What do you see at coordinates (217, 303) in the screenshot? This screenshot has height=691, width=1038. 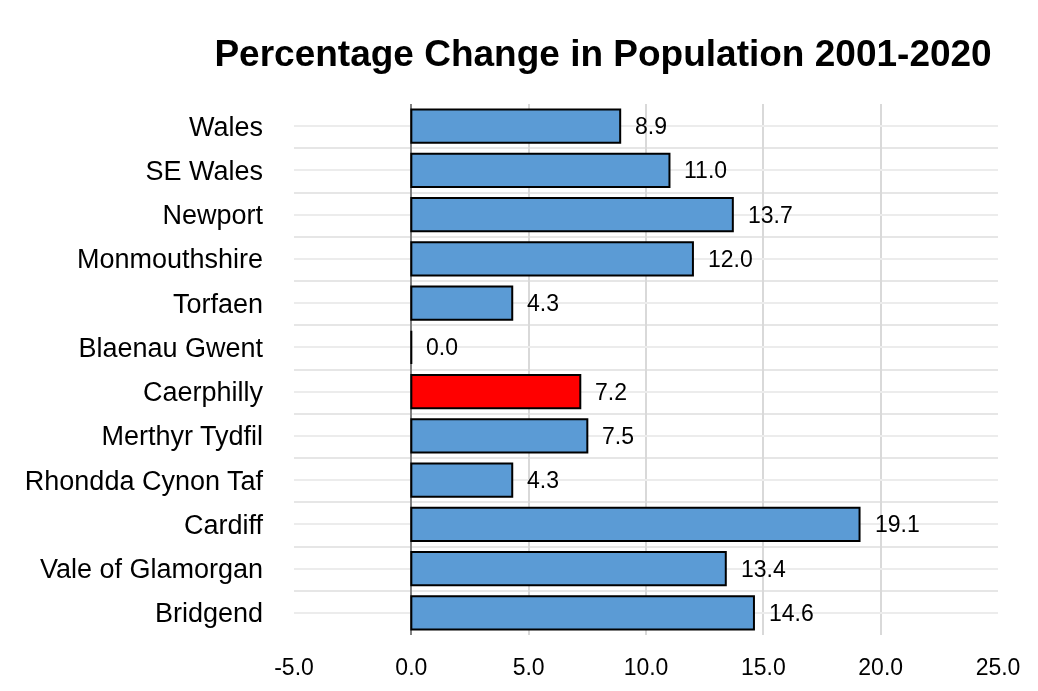 I see `y-tick-label: Torfaen` at bounding box center [217, 303].